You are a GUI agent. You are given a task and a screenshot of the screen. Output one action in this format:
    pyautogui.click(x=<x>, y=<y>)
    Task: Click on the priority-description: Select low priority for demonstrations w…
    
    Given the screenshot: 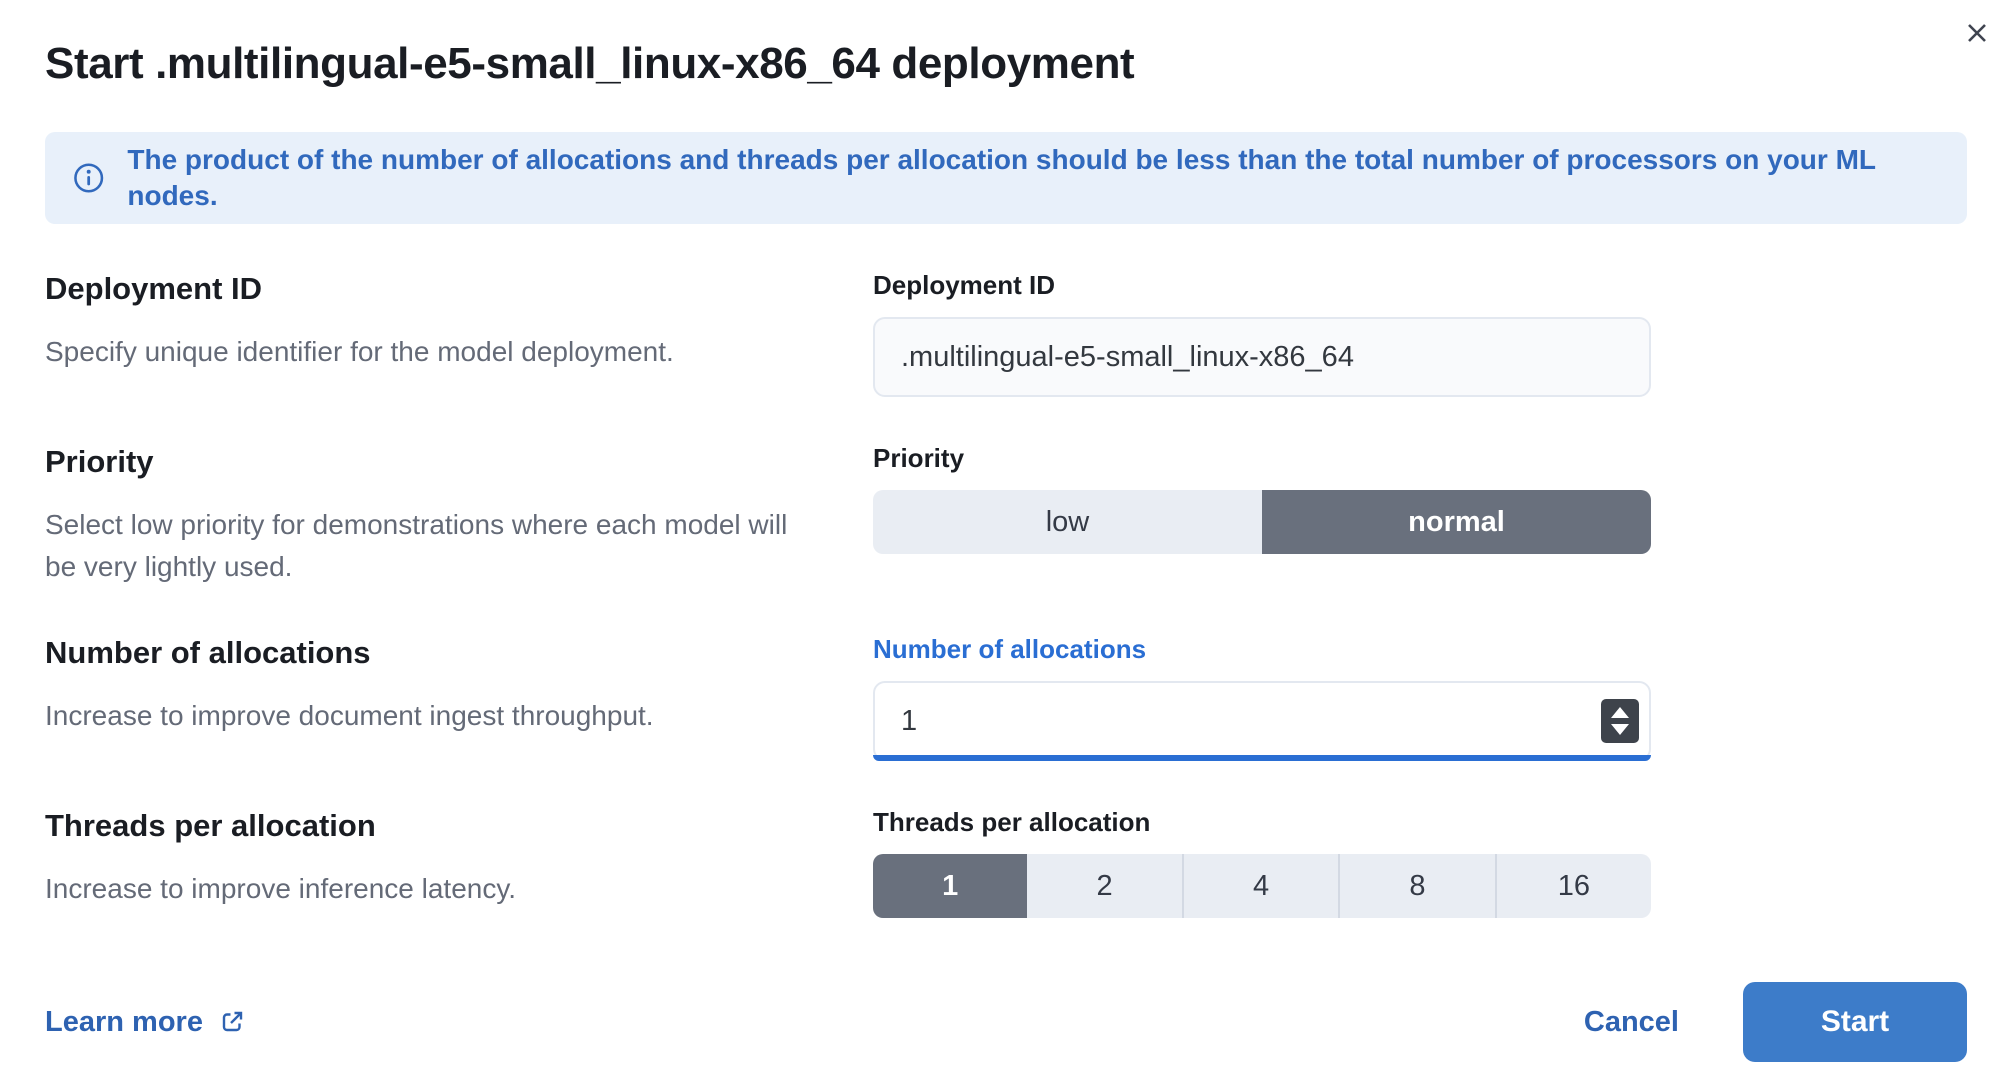 What is the action you would take?
    pyautogui.click(x=416, y=545)
    